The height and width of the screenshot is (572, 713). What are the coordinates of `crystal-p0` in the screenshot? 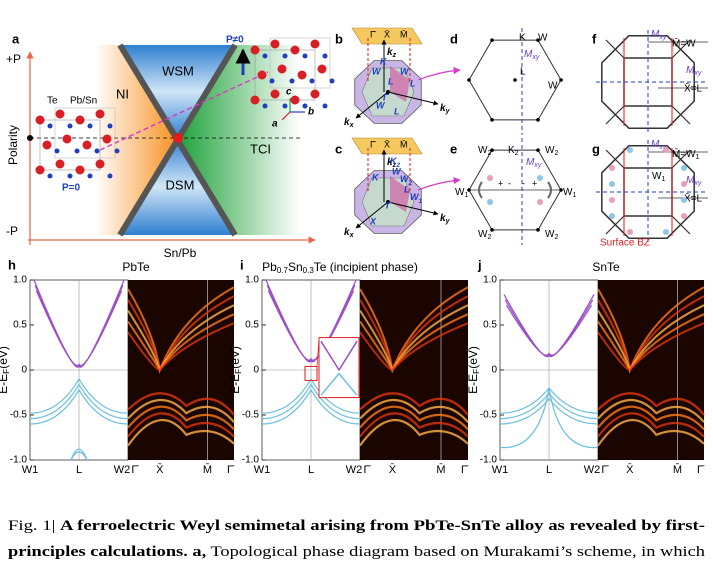 It's located at (70, 145).